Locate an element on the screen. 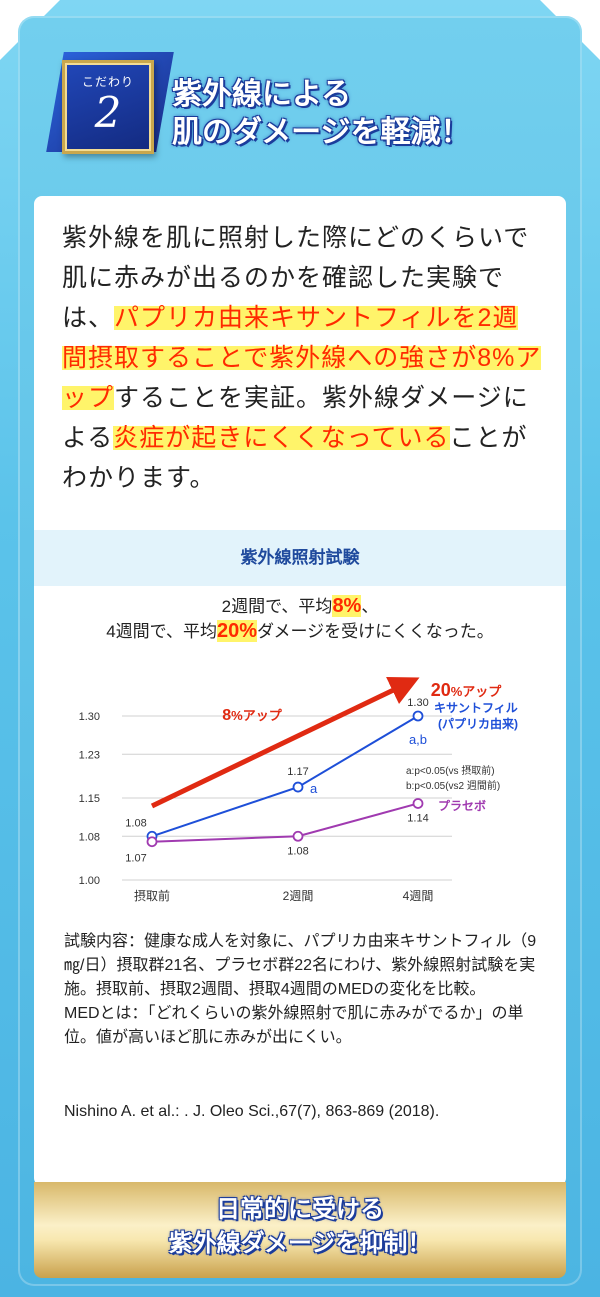 Image resolution: width=600 pixels, height=1297 pixels. intro-text-2: することを実証。紫外線ダメージによる is located at coordinates (295, 418).